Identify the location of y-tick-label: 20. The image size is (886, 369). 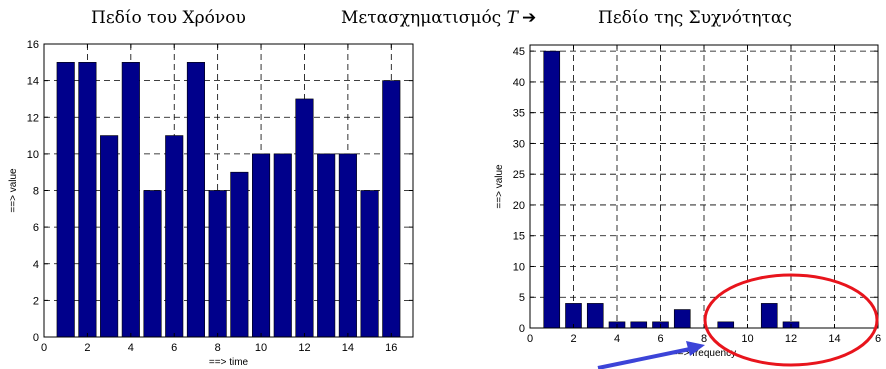
(519, 206).